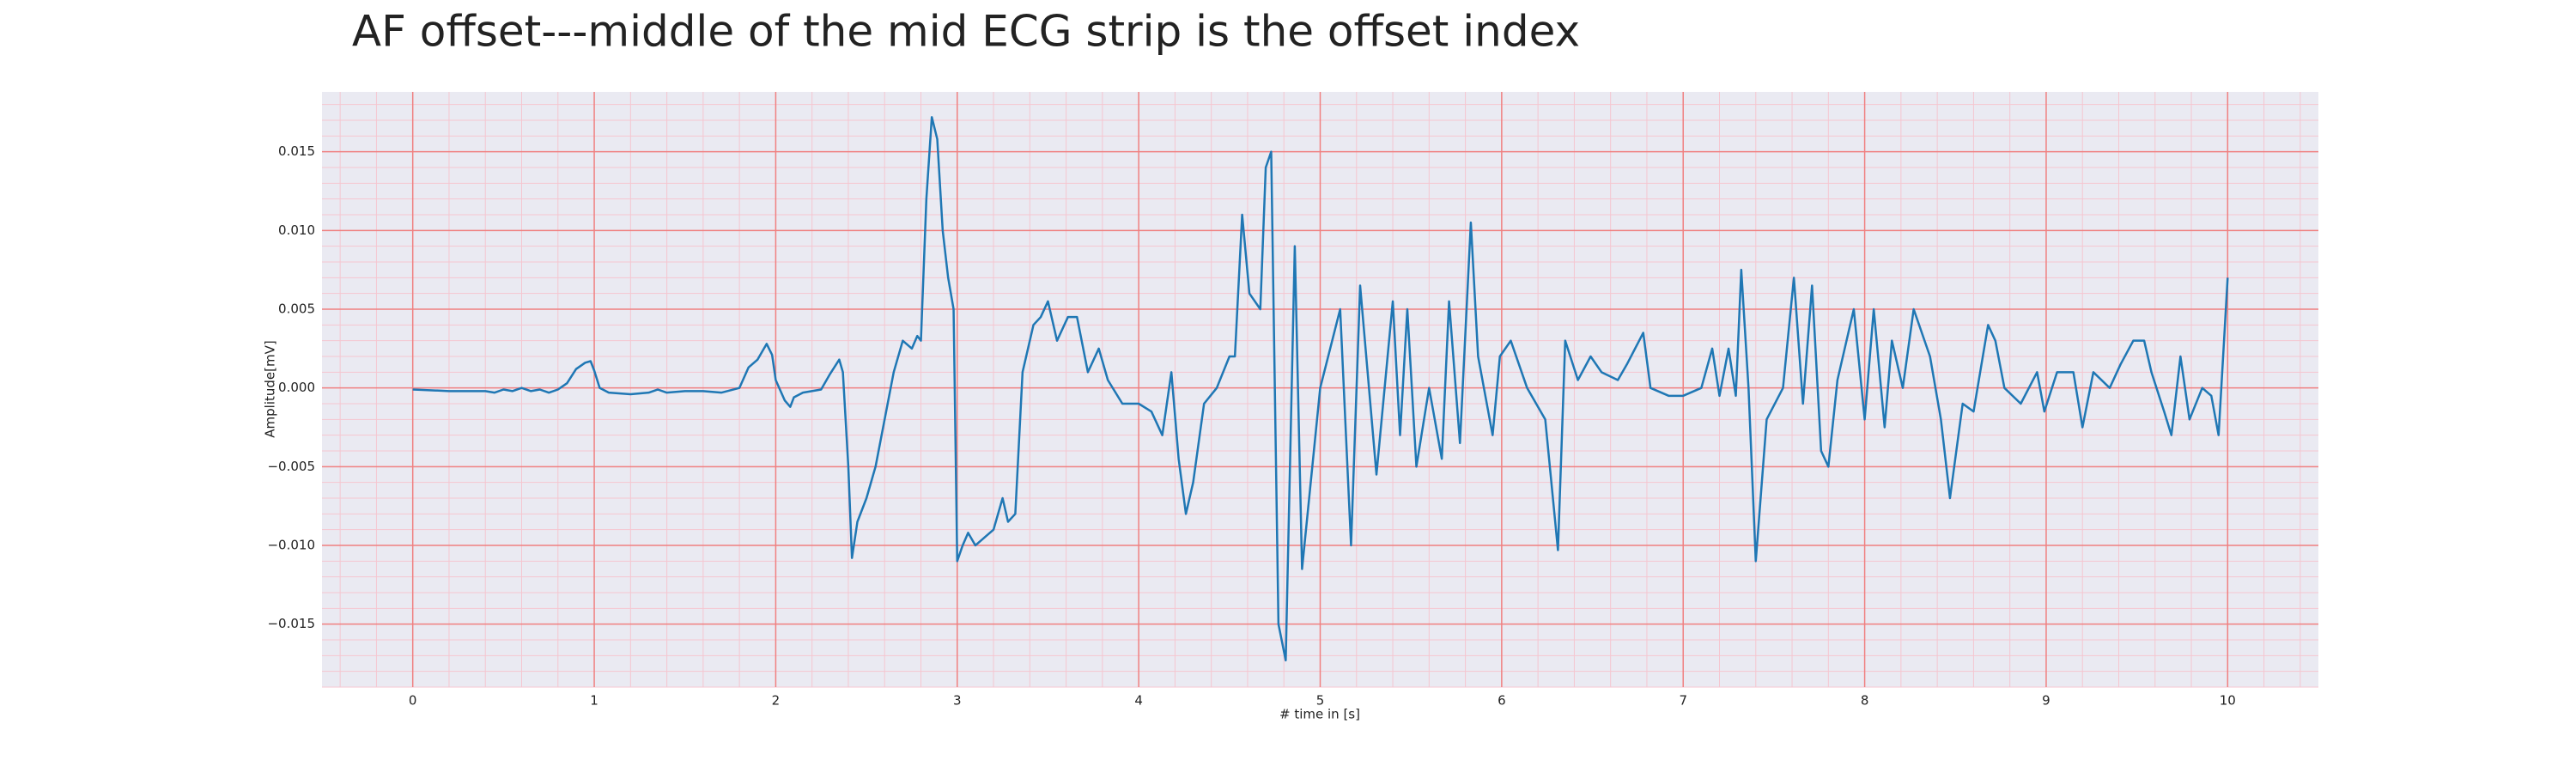 The width and height of the screenshot is (2576, 773). Describe the element at coordinates (777, 701) in the screenshot. I see `x-tick-label: 2` at that location.